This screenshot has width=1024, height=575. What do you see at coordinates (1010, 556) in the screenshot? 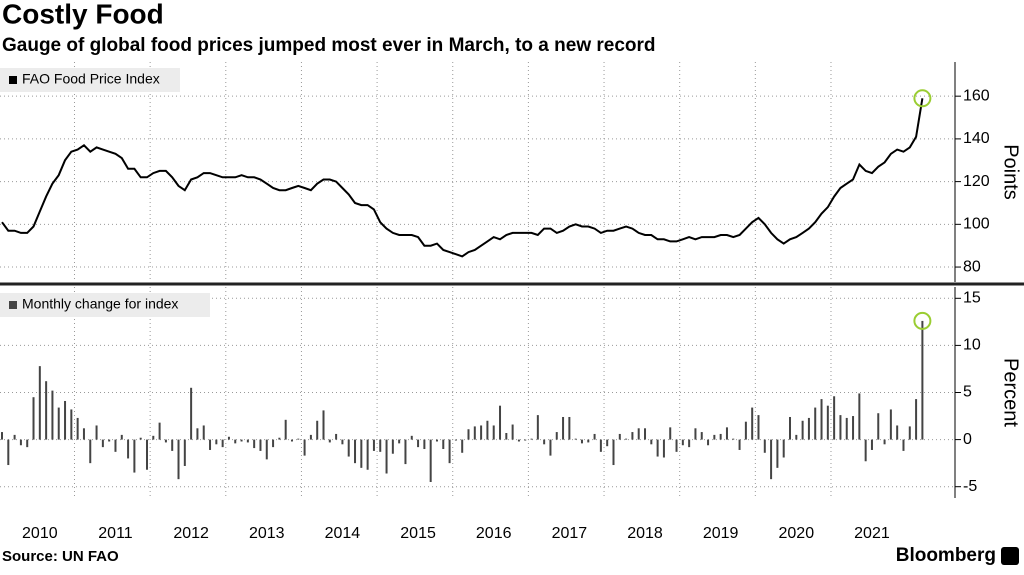
I see `brand-icon` at bounding box center [1010, 556].